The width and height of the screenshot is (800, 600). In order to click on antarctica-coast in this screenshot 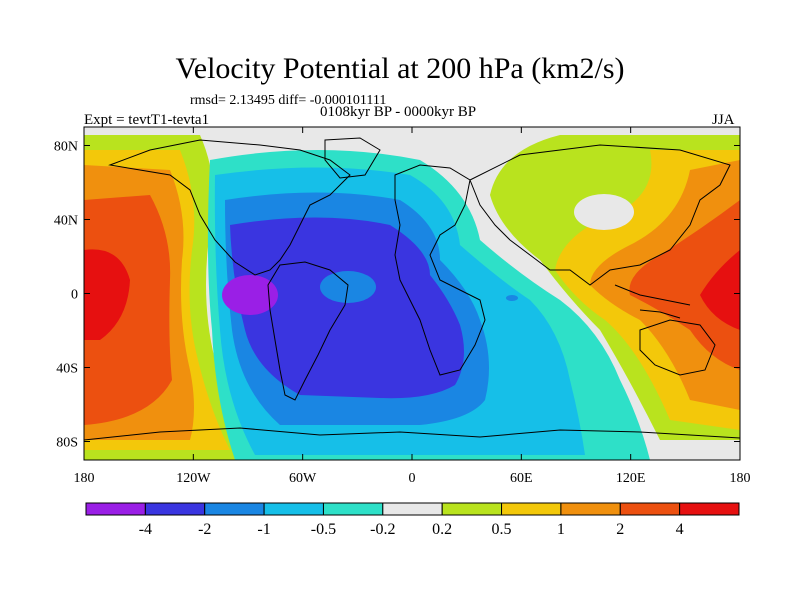, I will do `click(412, 434)`.